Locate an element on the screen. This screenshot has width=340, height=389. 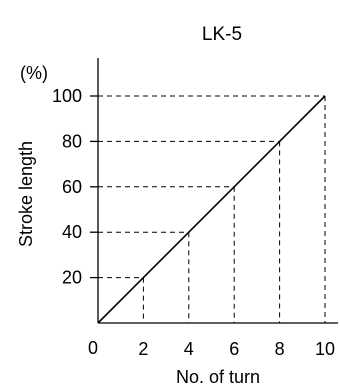
x-axis-label: No. of turn is located at coordinates (218, 377).